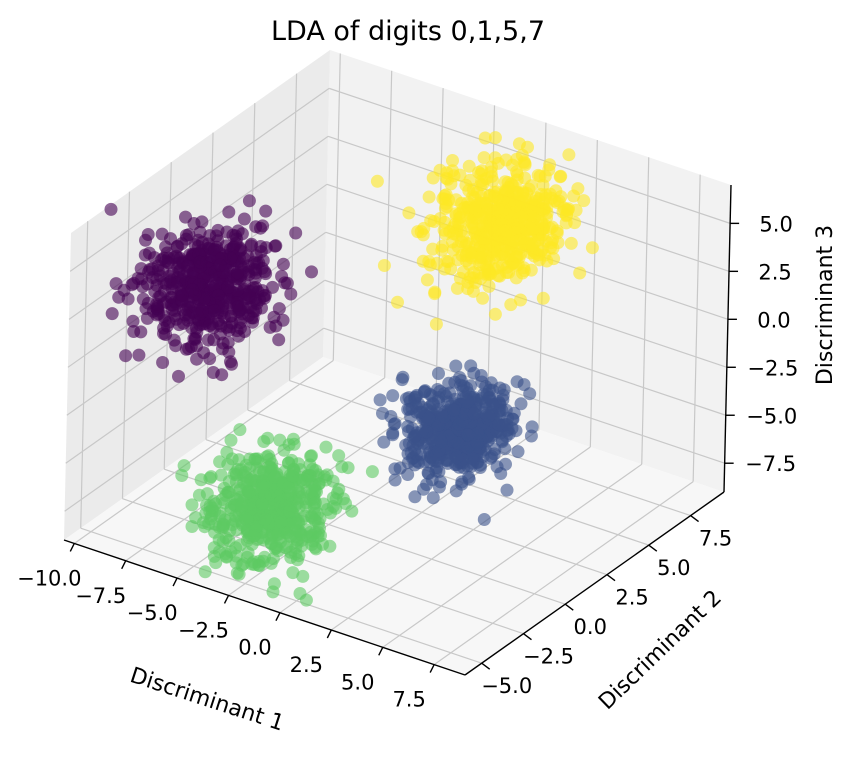 The image size is (859, 761). I want to click on y-axis-line, so click(594, 583).